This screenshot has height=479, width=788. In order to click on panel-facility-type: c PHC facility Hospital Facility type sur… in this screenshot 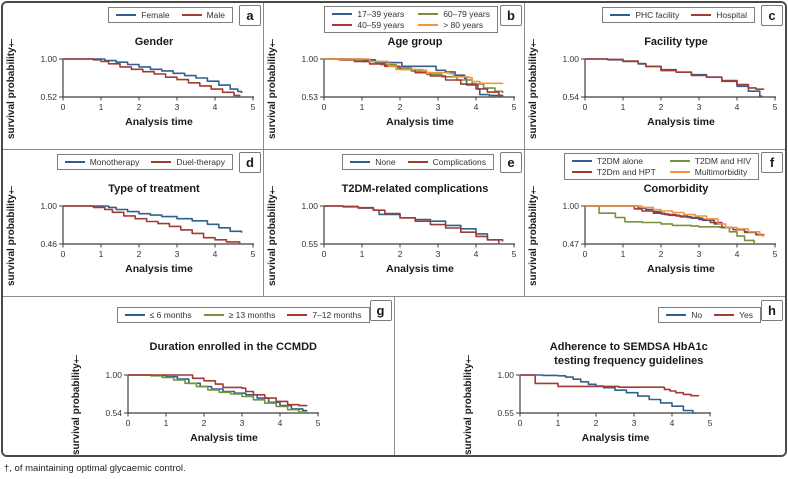, I will do `click(655, 76)`.